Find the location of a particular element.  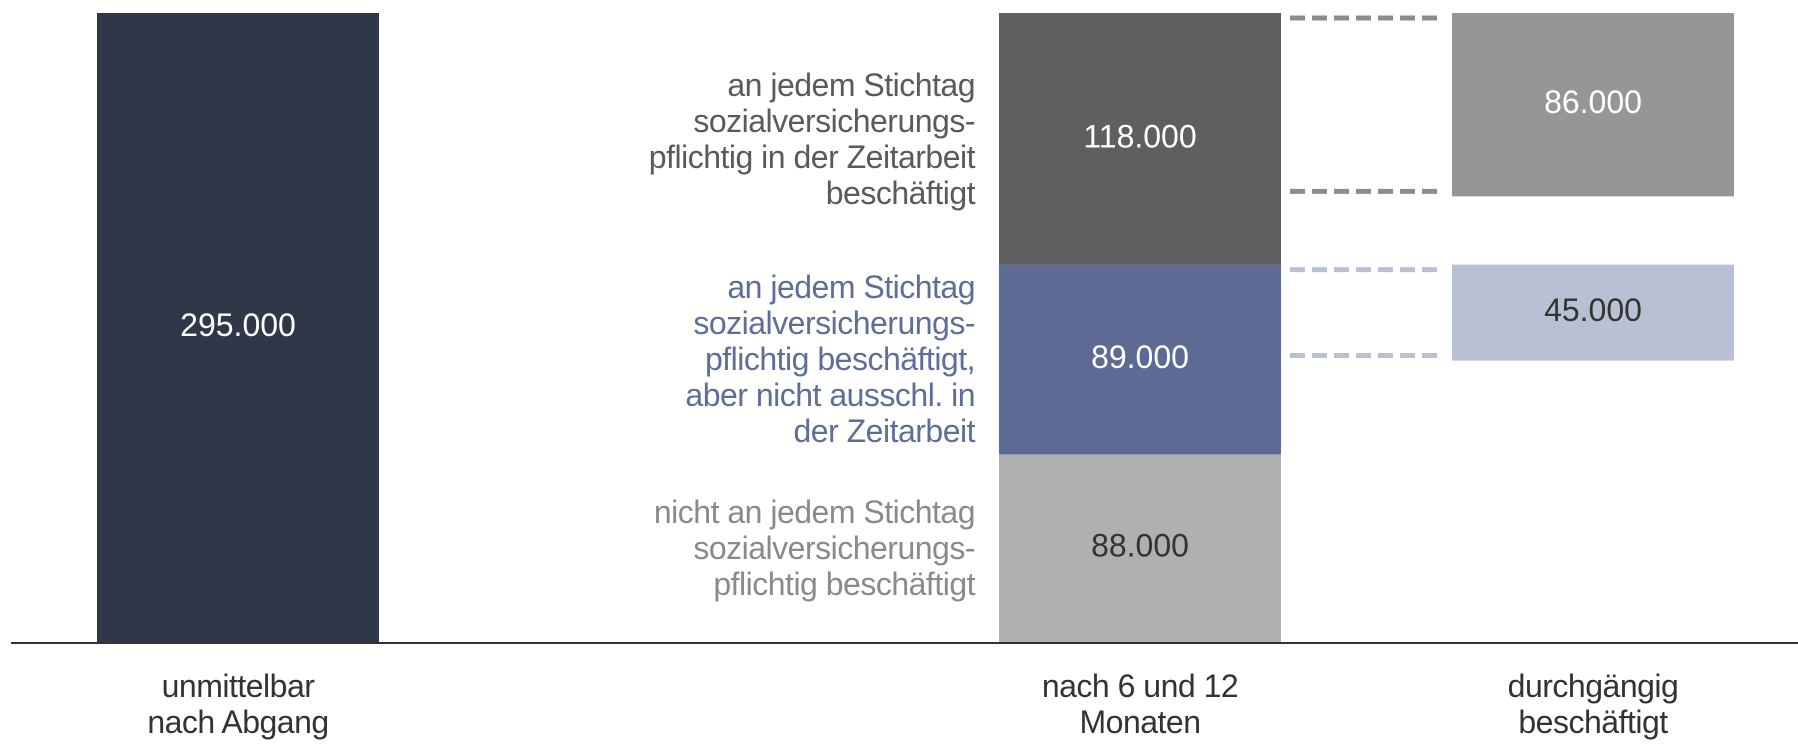

category-label: durchgängig beschäftigt is located at coordinates (1593, 704).